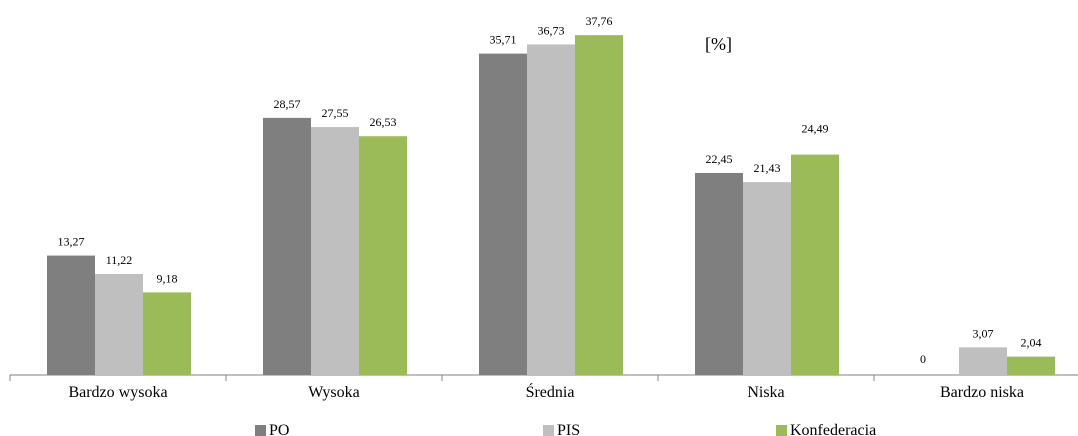  What do you see at coordinates (923, 359) in the screenshot?
I see `data-label: 0` at bounding box center [923, 359].